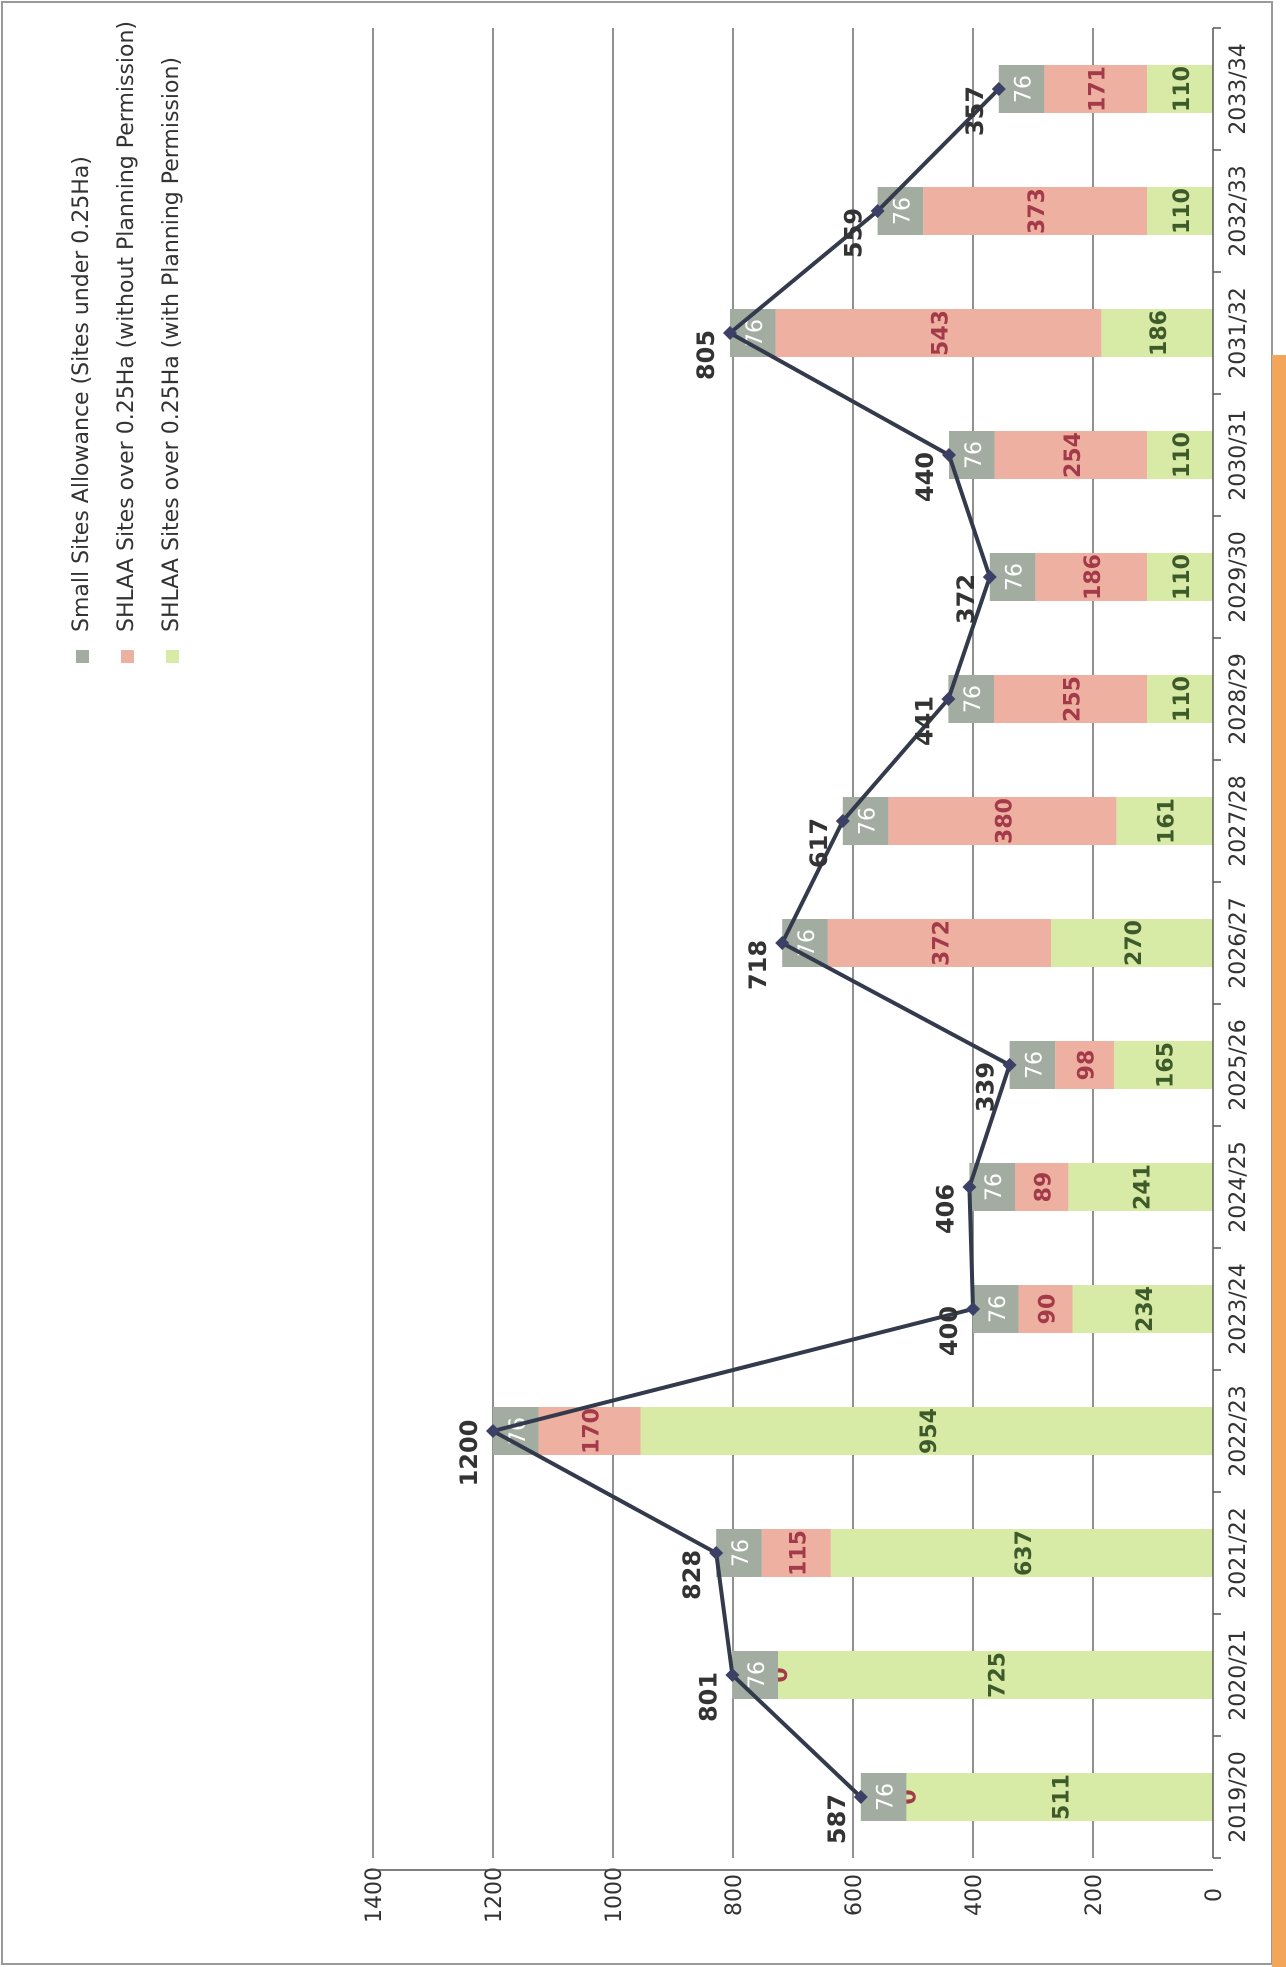  I want to click on without-permission-value-label: 170, so click(592, 1431).